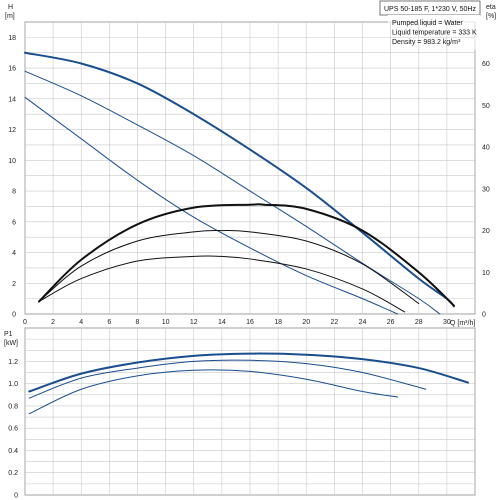  Describe the element at coordinates (13, 384) in the screenshot. I see `power-y-tick-label: 1.0` at that location.